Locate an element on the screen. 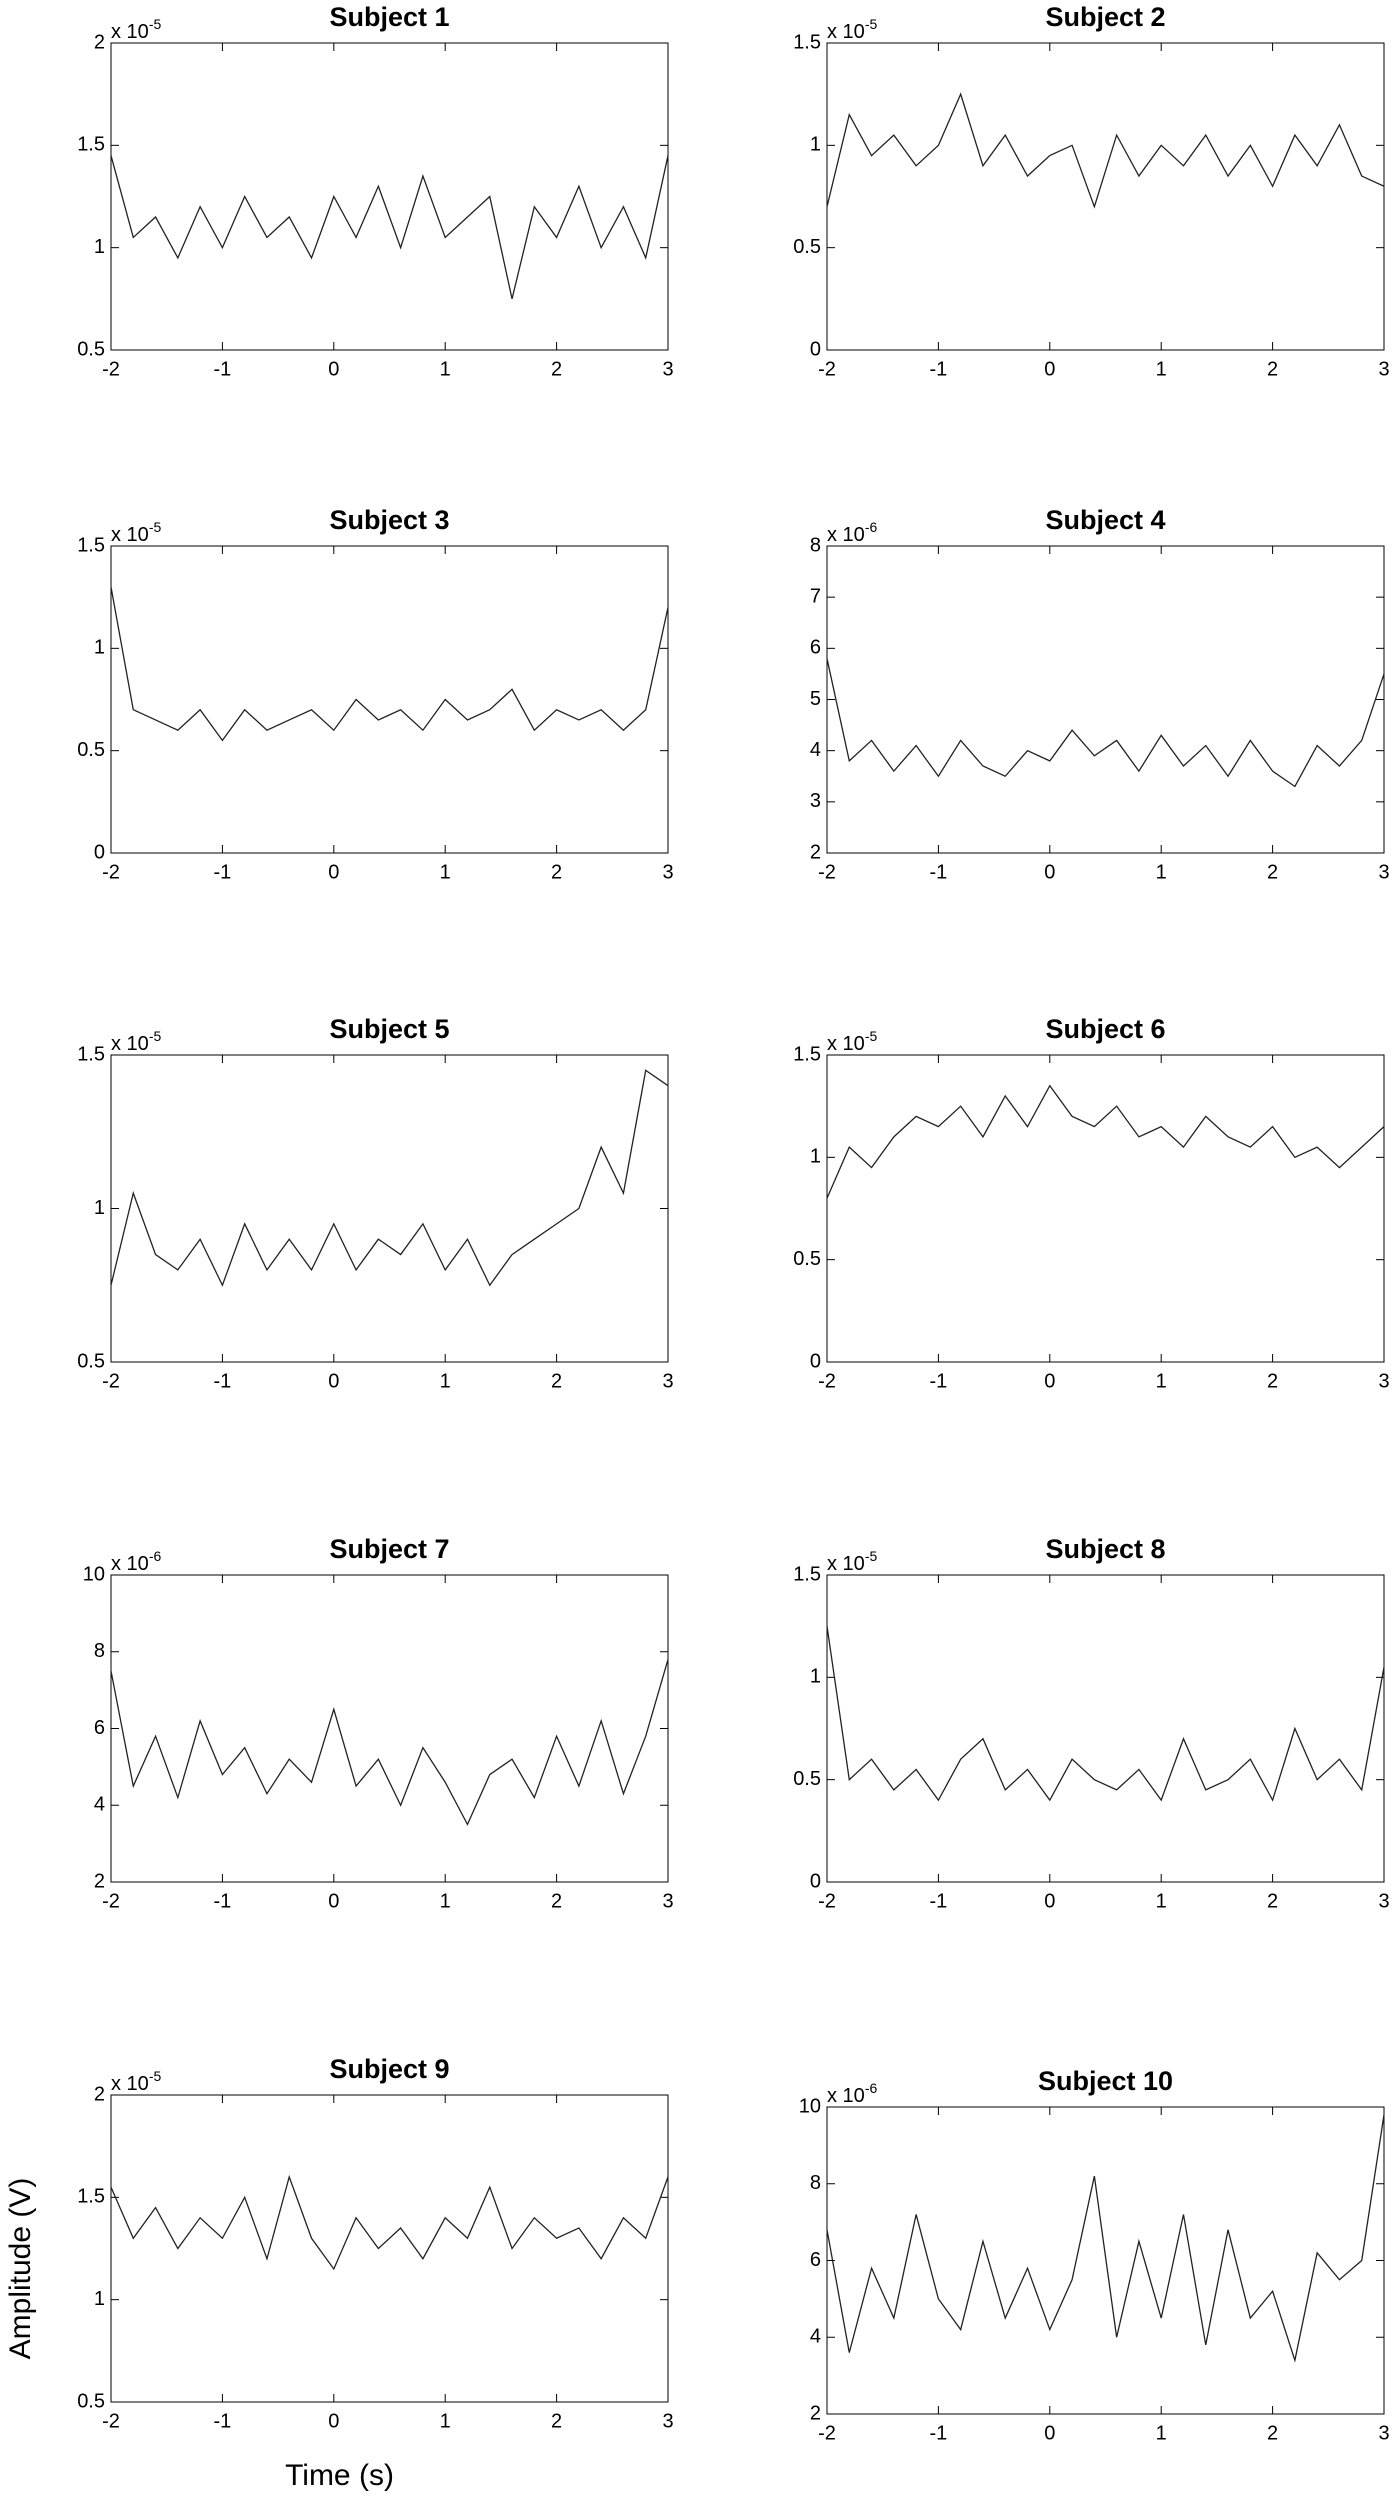 This screenshot has height=2504, width=1400. y-tick-label: 10 is located at coordinates (94, 1574).